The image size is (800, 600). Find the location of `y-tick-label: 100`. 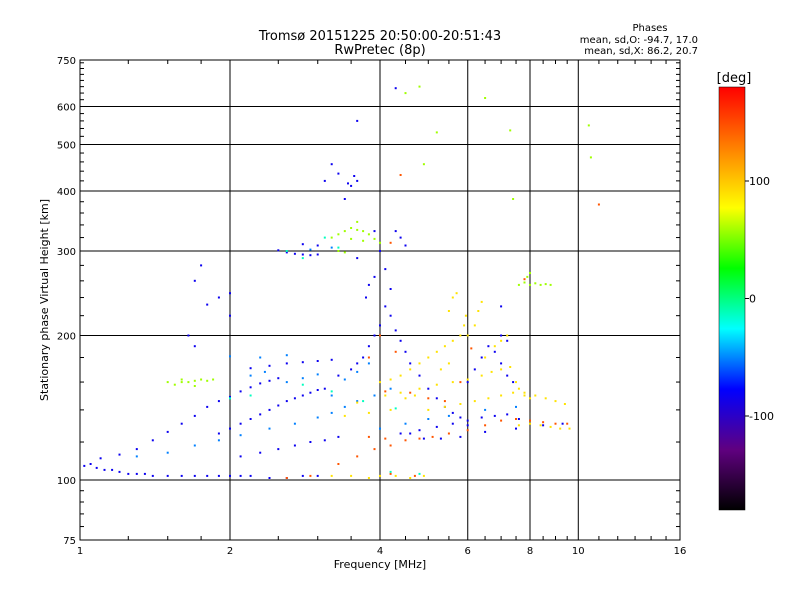

y-tick-label: 100 is located at coordinates (66, 481).